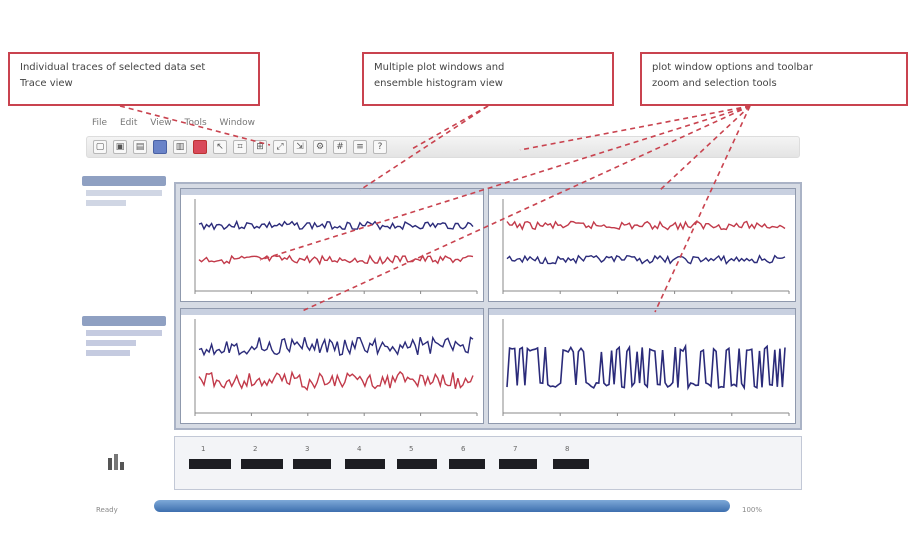 This screenshot has height=539, width=922. Describe the element at coordinates (515, 449) in the screenshot. I see `timeline-label: 7` at that location.